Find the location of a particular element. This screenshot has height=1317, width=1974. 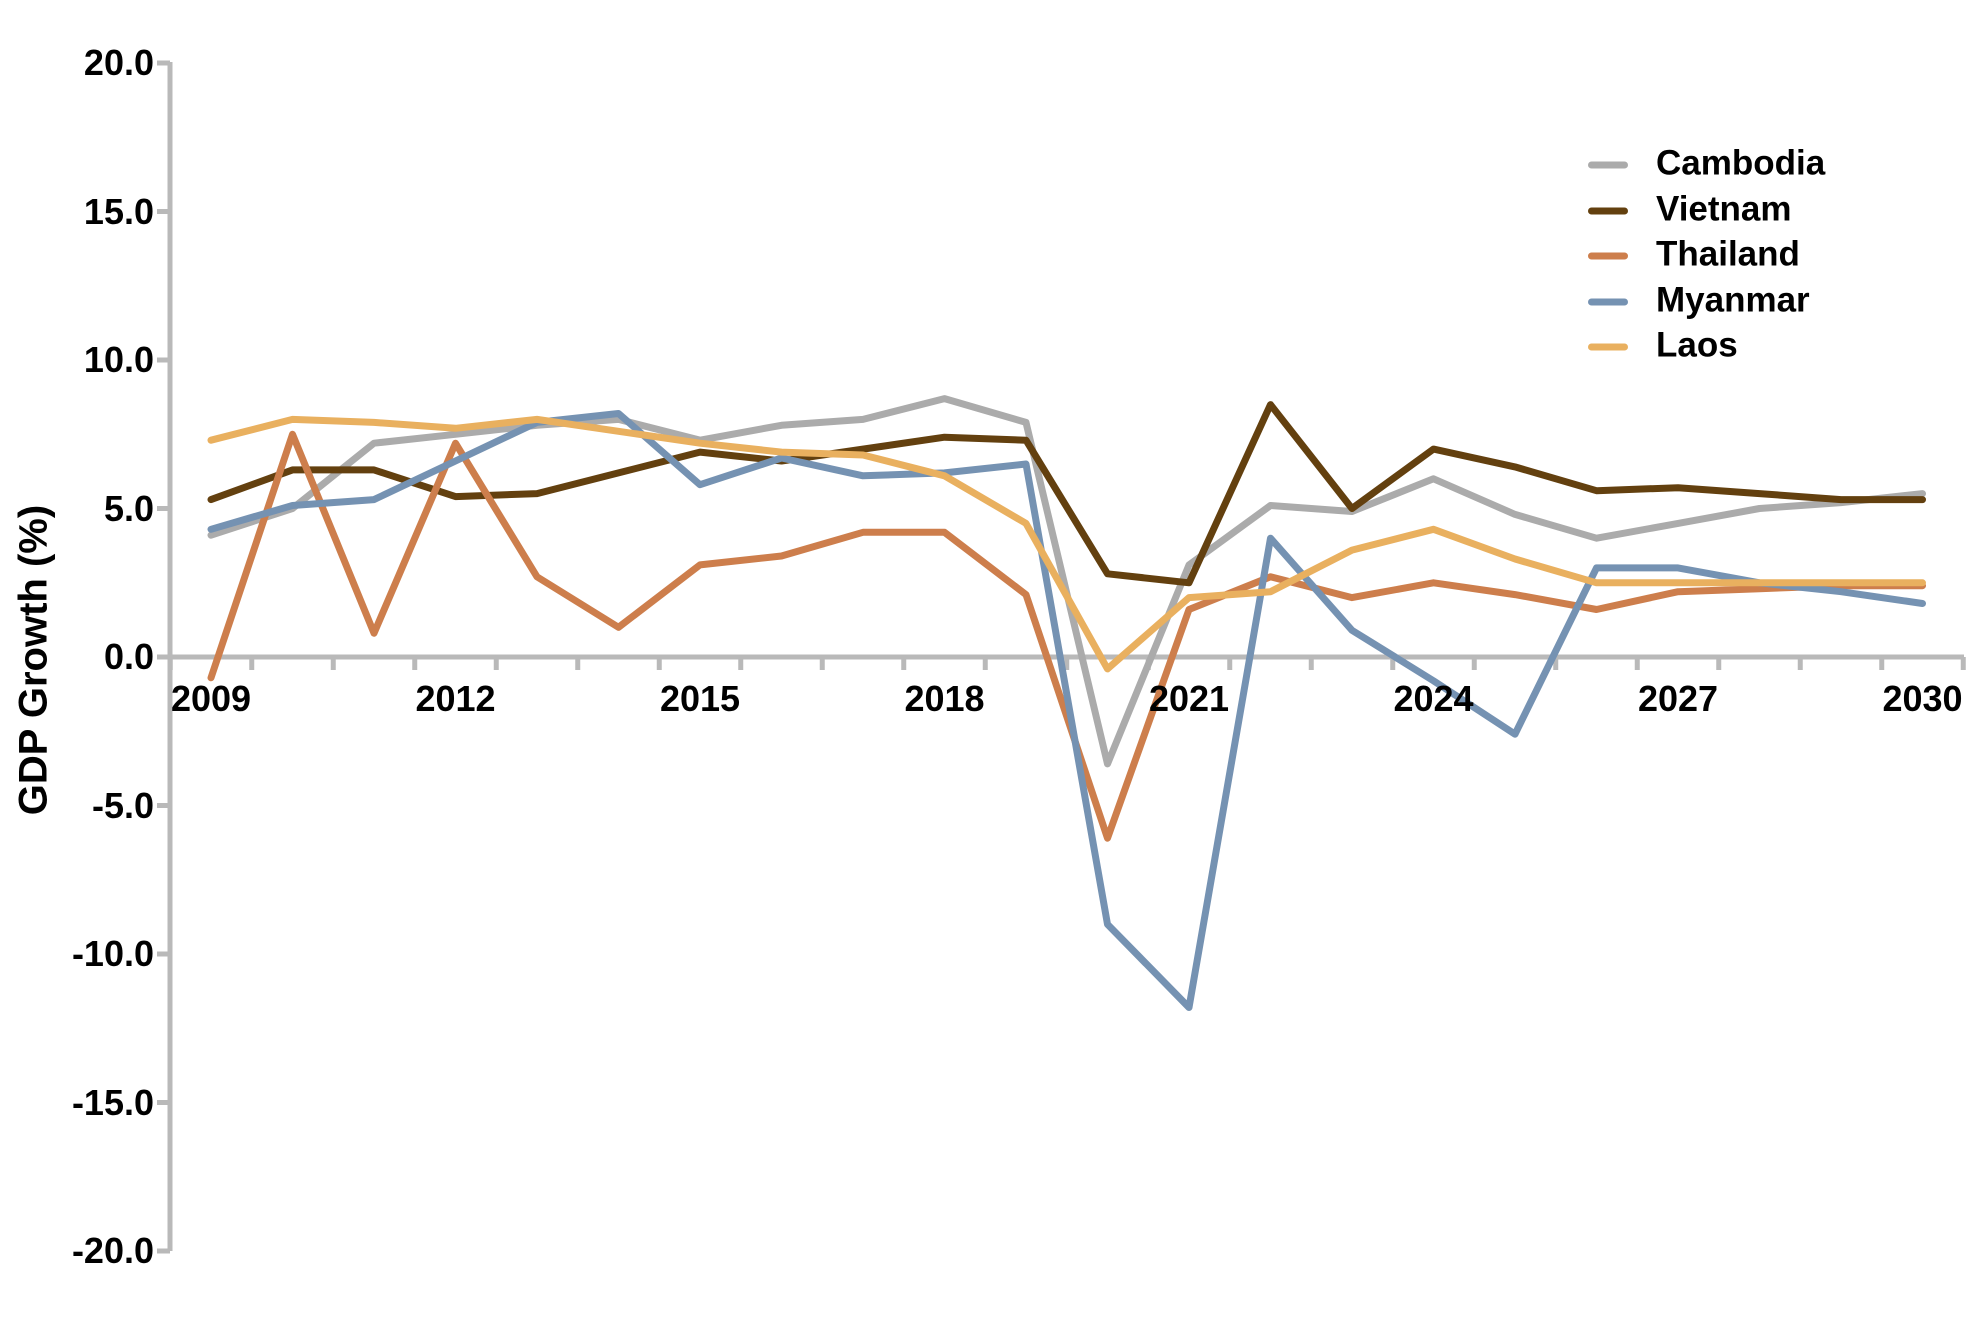

y-tick-label: 5.0 is located at coordinates (128, 508).